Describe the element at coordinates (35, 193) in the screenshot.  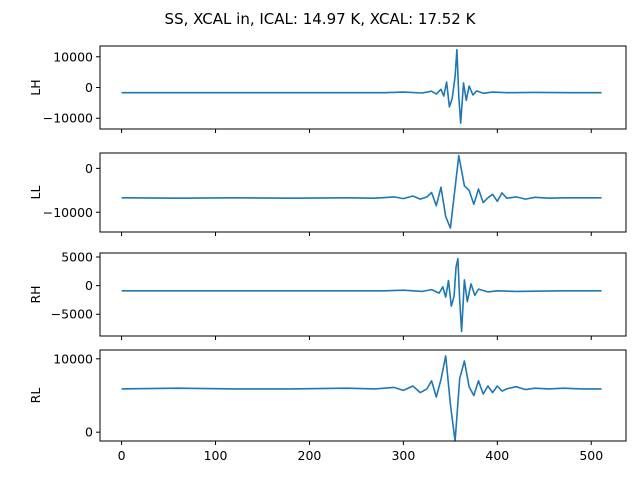
I see `y-axis-label: LL` at that location.